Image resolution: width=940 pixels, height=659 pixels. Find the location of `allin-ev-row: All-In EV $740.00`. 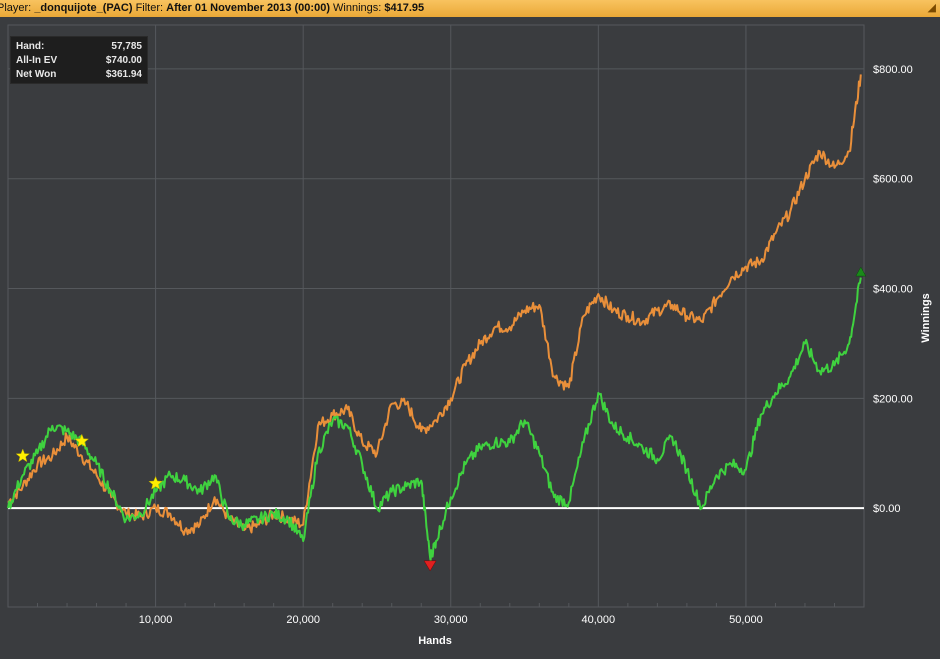

allin-ev-row: All-In EV $740.00 is located at coordinates (79, 61).